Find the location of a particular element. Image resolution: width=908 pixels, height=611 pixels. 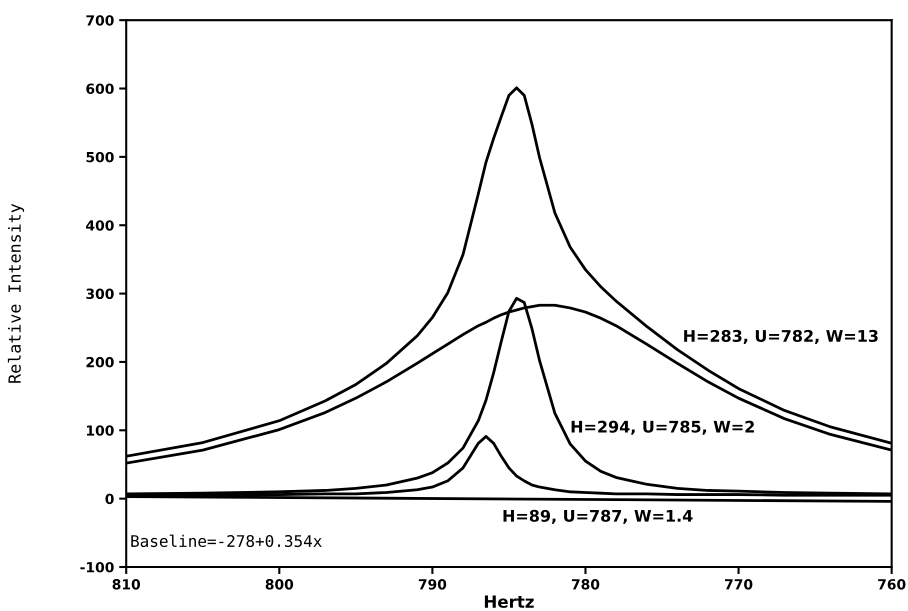

y-tick-label: -100 is located at coordinates (97, 567).